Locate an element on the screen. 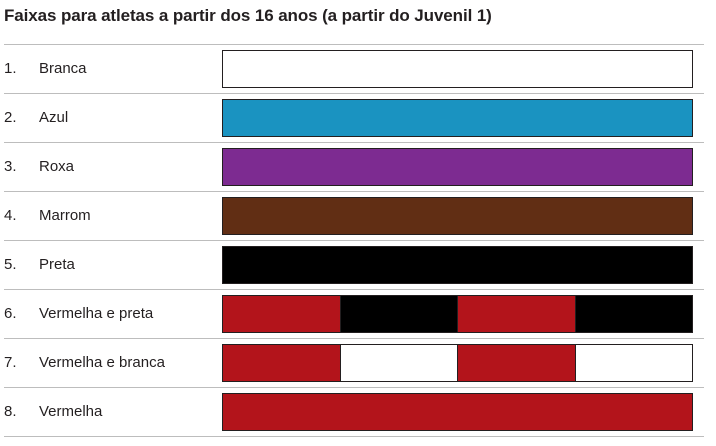 The image size is (716, 446). belt-number: 2. is located at coordinates (10, 117).